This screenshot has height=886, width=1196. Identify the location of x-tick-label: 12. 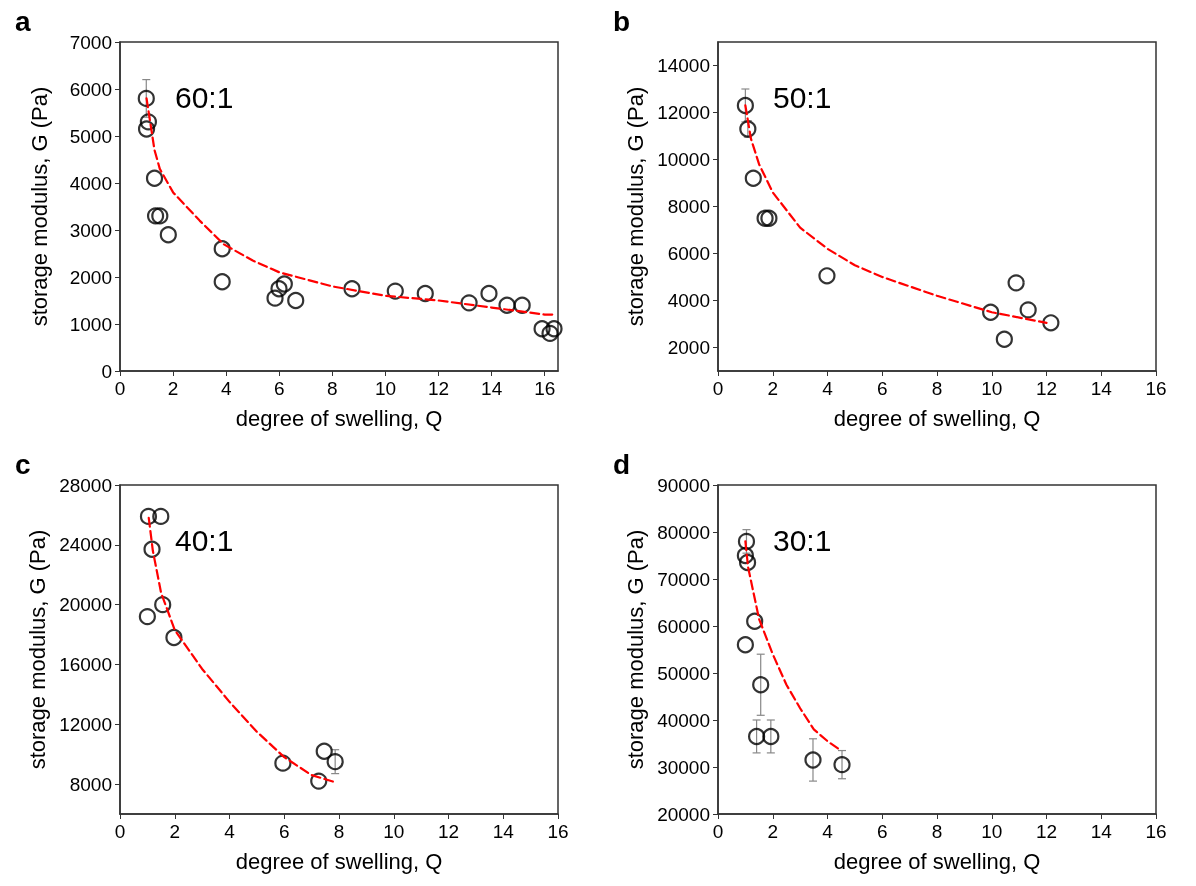
(1046, 831).